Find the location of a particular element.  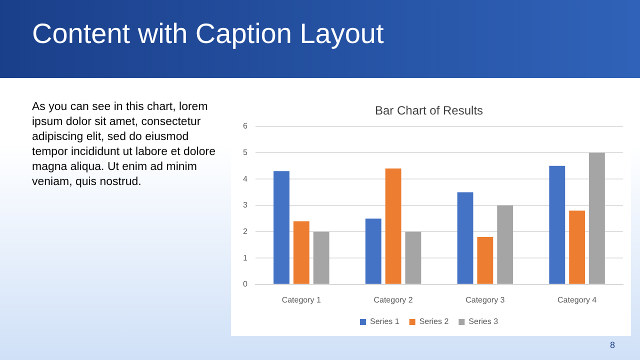

x-tick-label: Category 1 is located at coordinates (302, 299).